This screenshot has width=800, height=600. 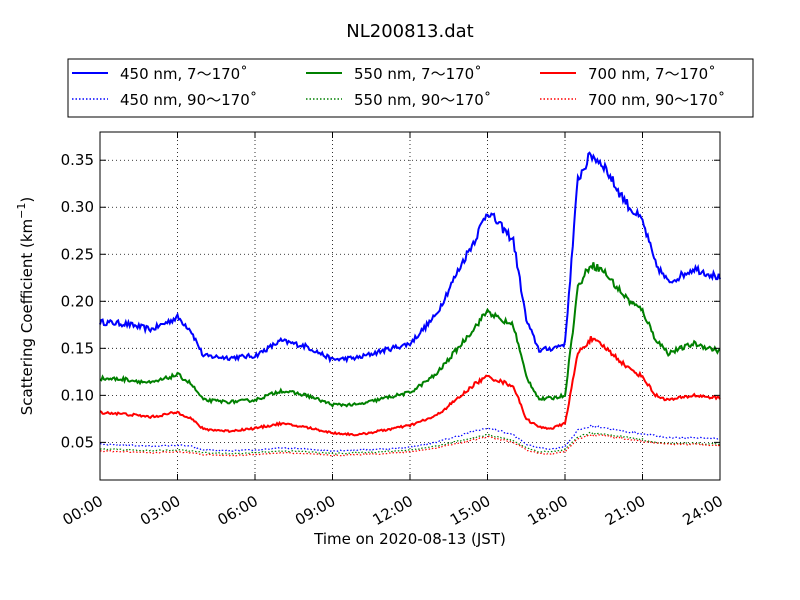 What do you see at coordinates (409, 539) in the screenshot?
I see `x-axis-label: Time on 2020-08-13 (JST)` at bounding box center [409, 539].